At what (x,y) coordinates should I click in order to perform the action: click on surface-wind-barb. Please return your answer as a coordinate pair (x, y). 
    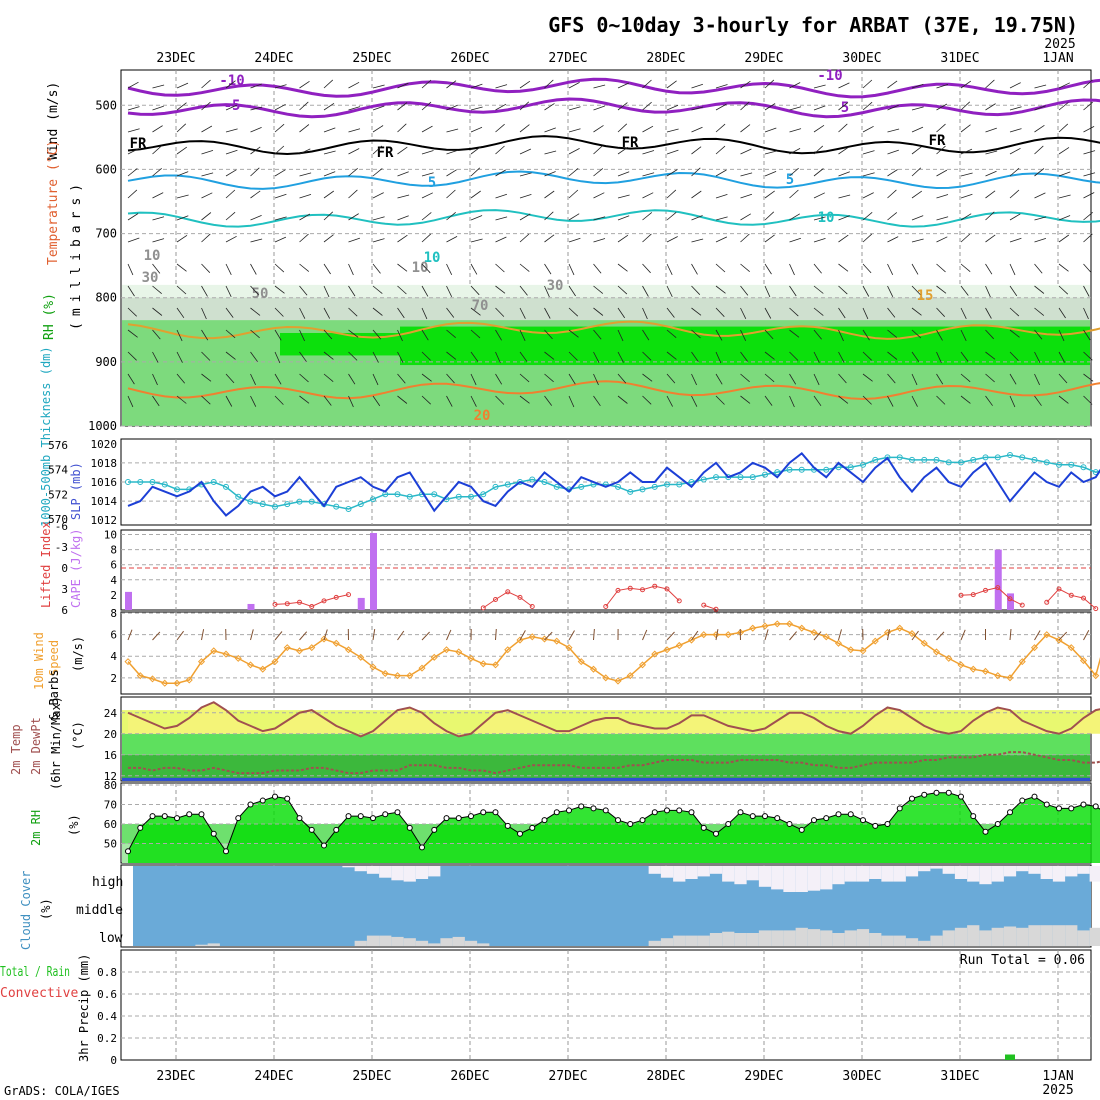
    Looking at the image, I should click on (695, 635).